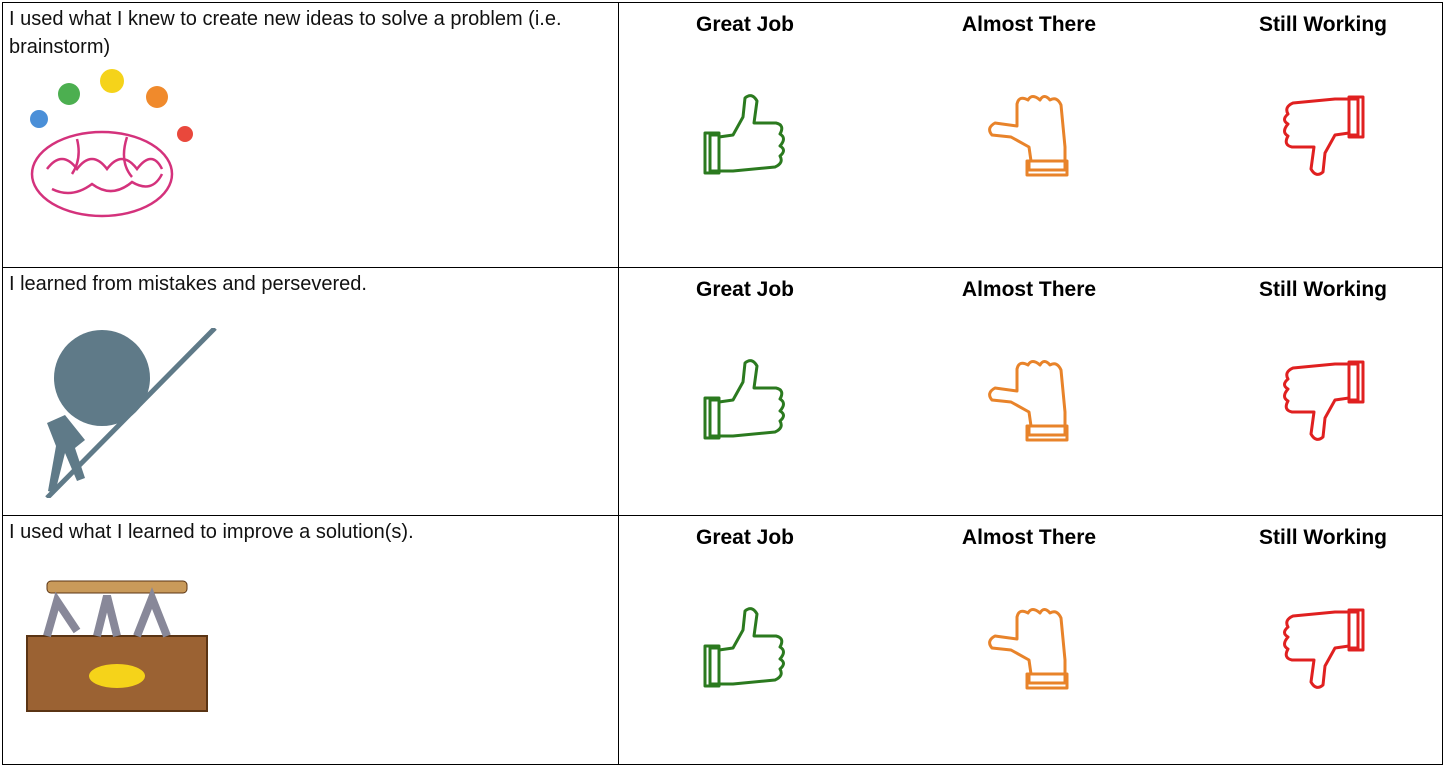  I want to click on statement: I learned from mistakes and persevered., so click(188, 284).